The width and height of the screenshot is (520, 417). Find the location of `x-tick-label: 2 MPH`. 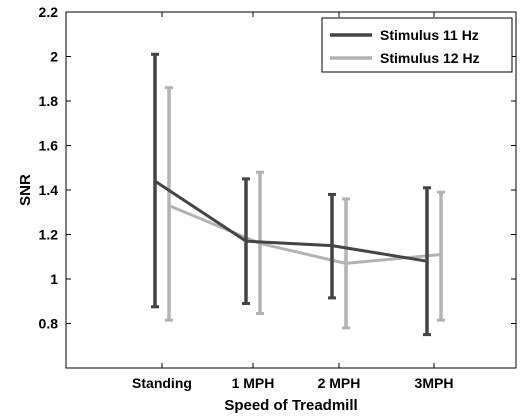

x-tick-label: 2 MPH is located at coordinates (339, 383).